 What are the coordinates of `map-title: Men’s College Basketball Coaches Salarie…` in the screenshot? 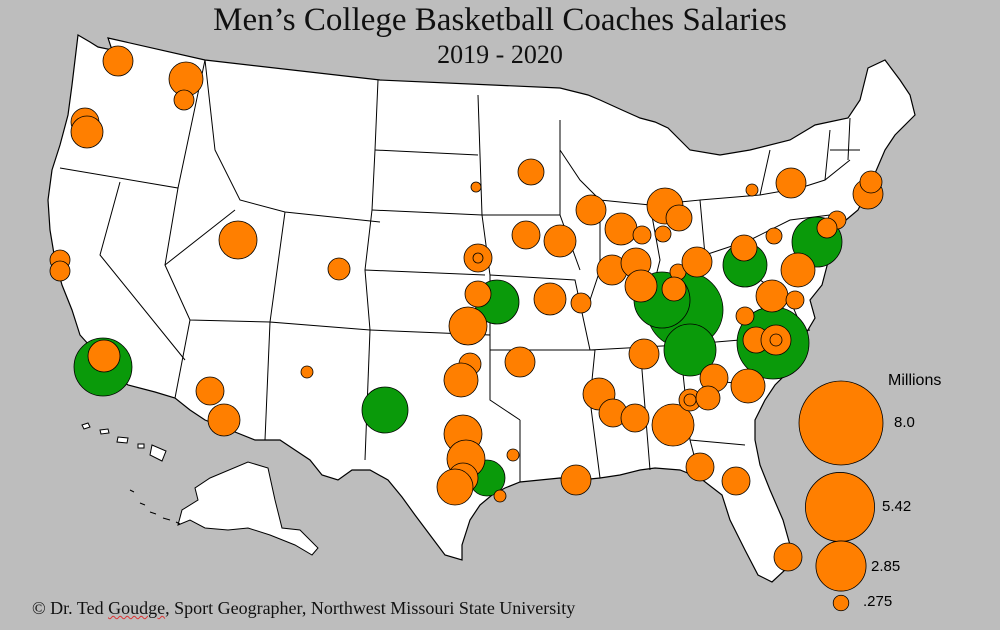 It's located at (500, 20).